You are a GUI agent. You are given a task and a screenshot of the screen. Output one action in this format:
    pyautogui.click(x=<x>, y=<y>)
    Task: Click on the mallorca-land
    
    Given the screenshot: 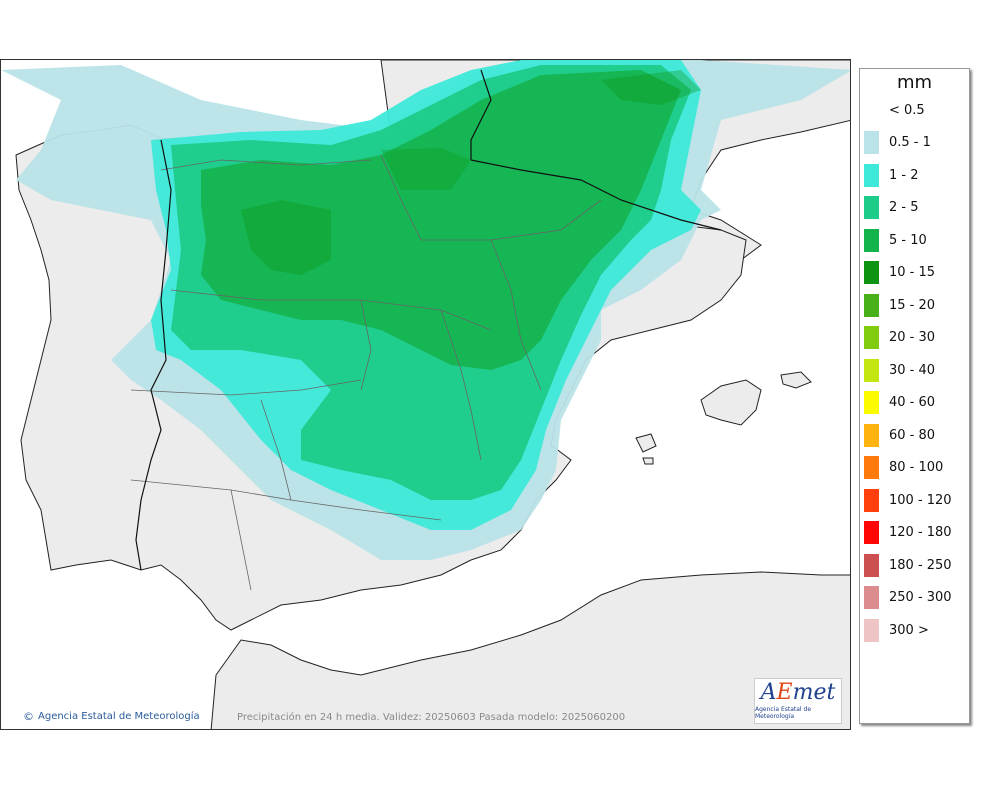 What is the action you would take?
    pyautogui.click(x=731, y=402)
    